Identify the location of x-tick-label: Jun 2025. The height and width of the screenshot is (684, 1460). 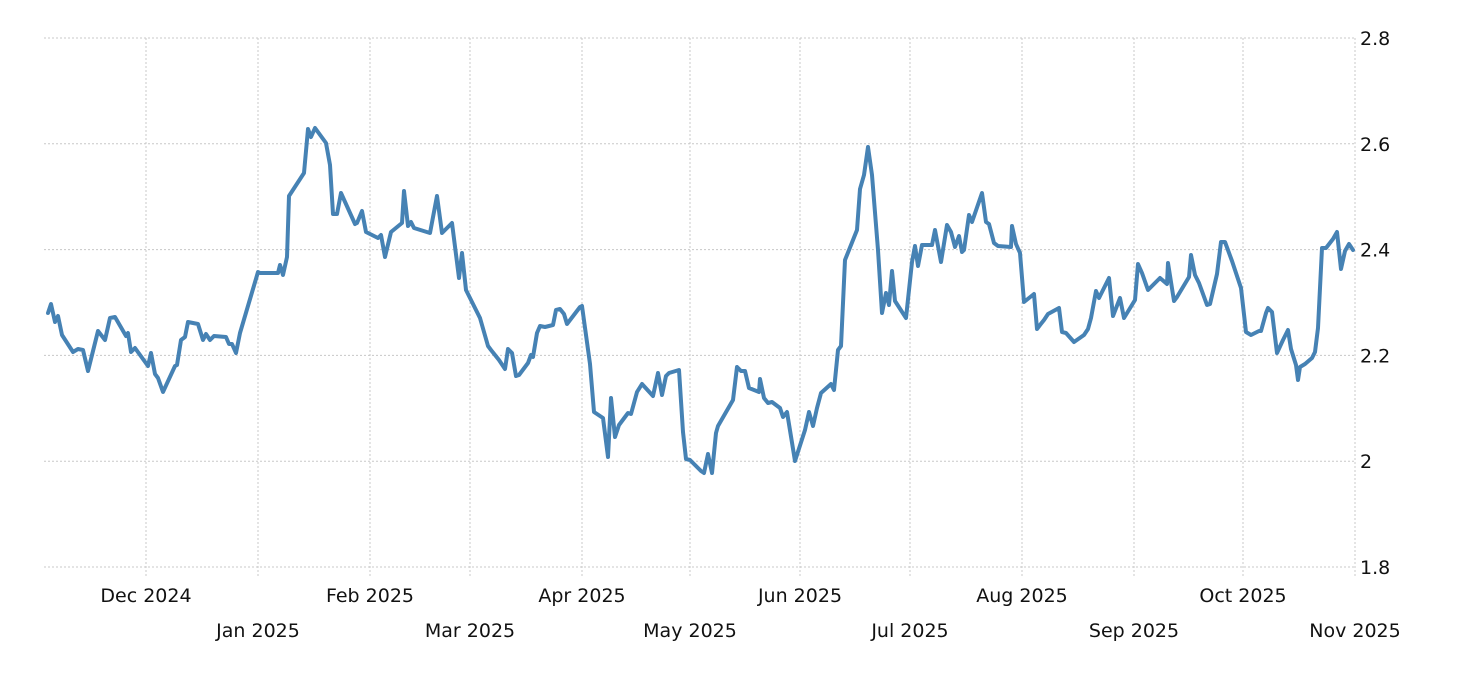
(799, 596).